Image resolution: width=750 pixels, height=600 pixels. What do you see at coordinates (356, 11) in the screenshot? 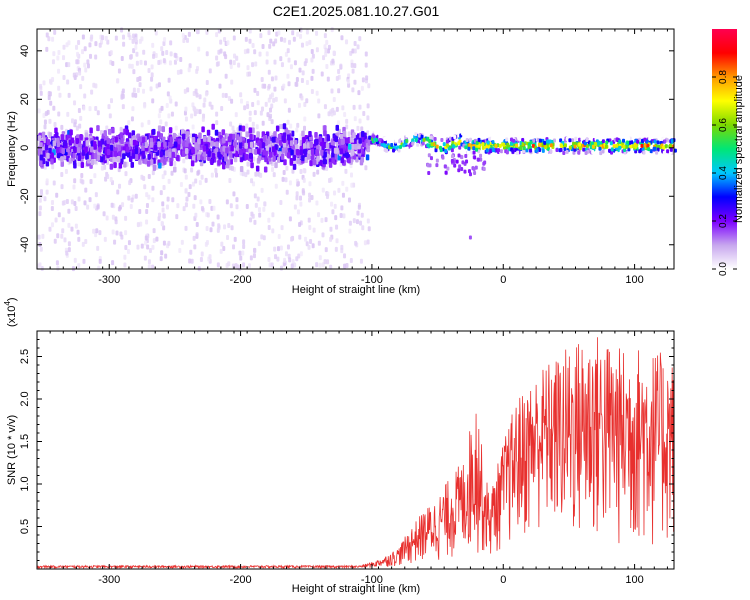
I see `figure-title: C2E1.2025.081.10.27.G01` at bounding box center [356, 11].